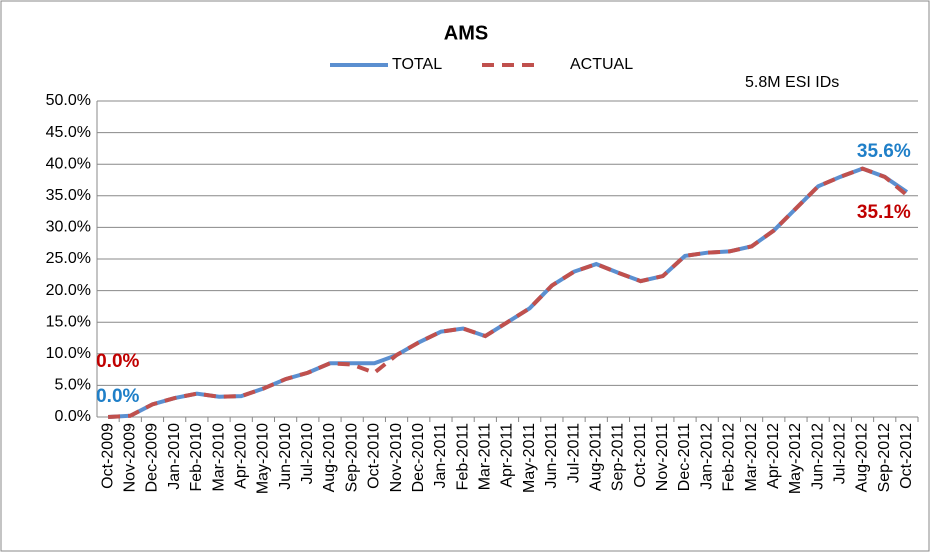  I want to click on x-tick-label: Oct-2012, so click(906, 456).